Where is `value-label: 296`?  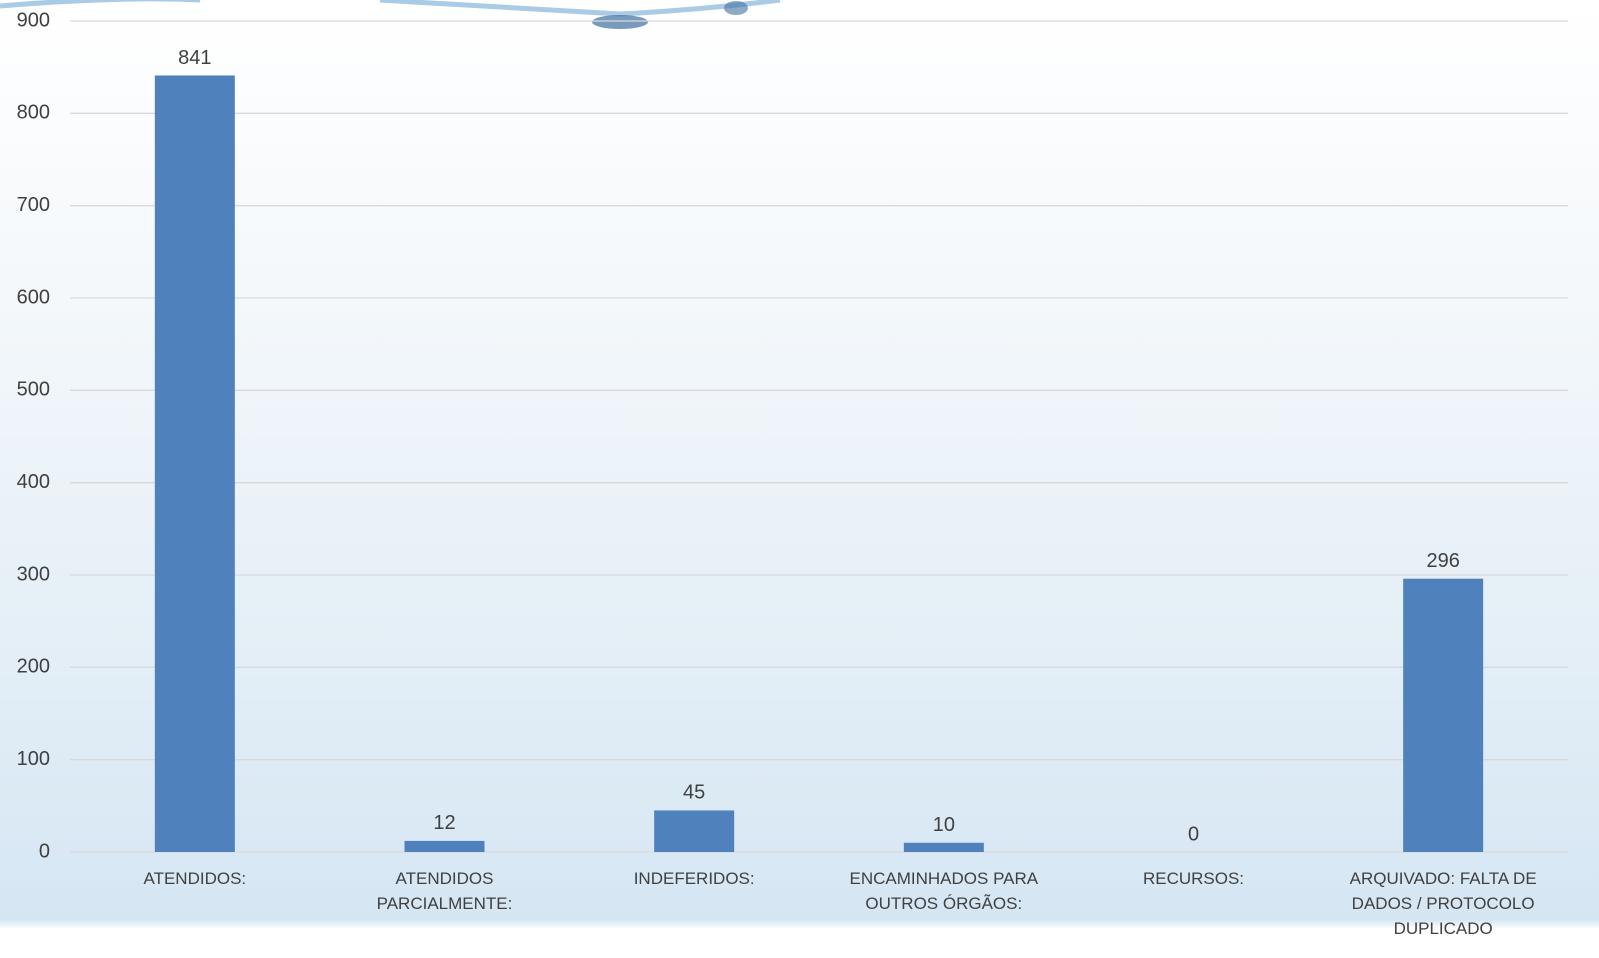
value-label: 296 is located at coordinates (1442, 561).